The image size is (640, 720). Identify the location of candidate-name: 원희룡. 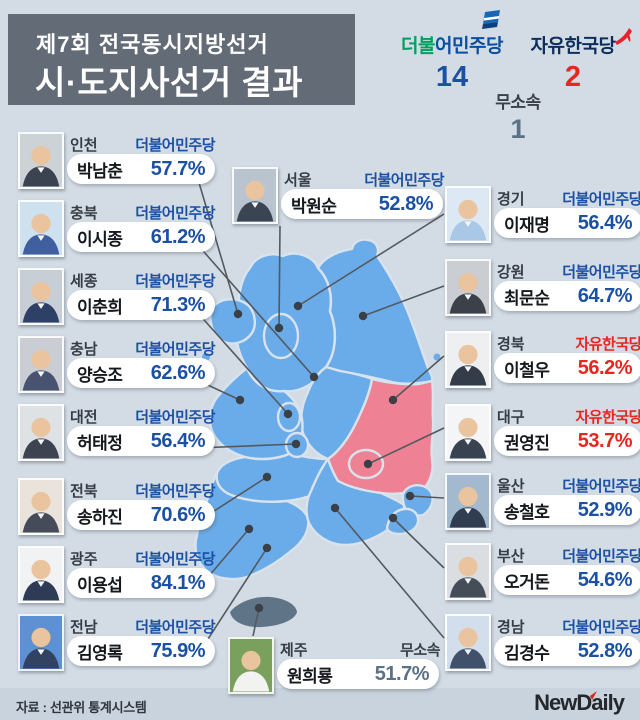
(310, 676).